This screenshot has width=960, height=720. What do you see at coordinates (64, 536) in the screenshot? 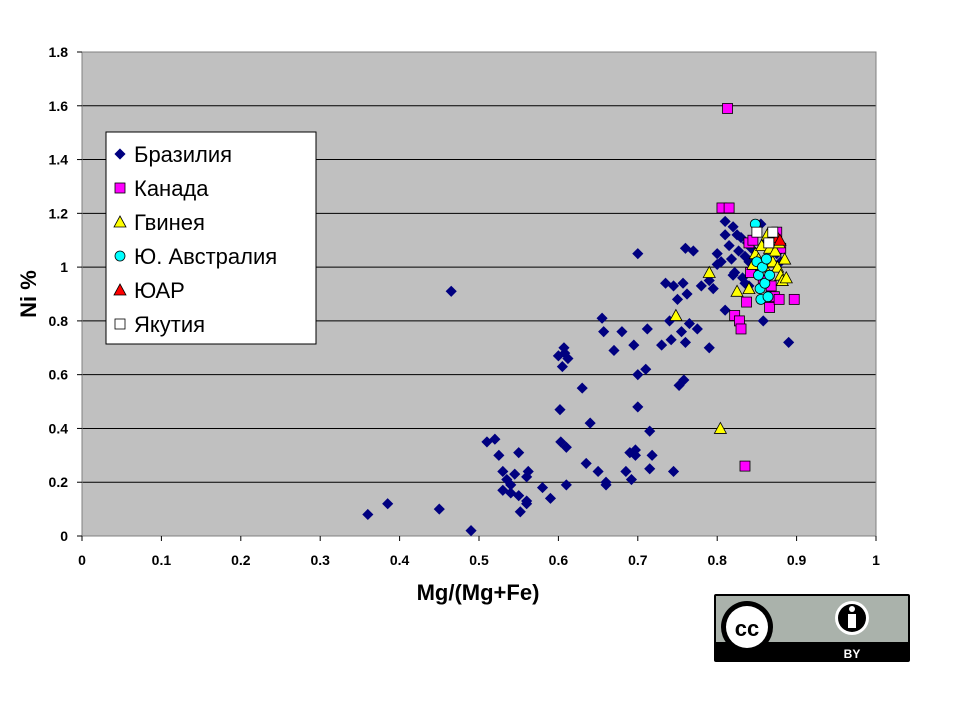
I see `y-tick-label: 0` at bounding box center [64, 536].